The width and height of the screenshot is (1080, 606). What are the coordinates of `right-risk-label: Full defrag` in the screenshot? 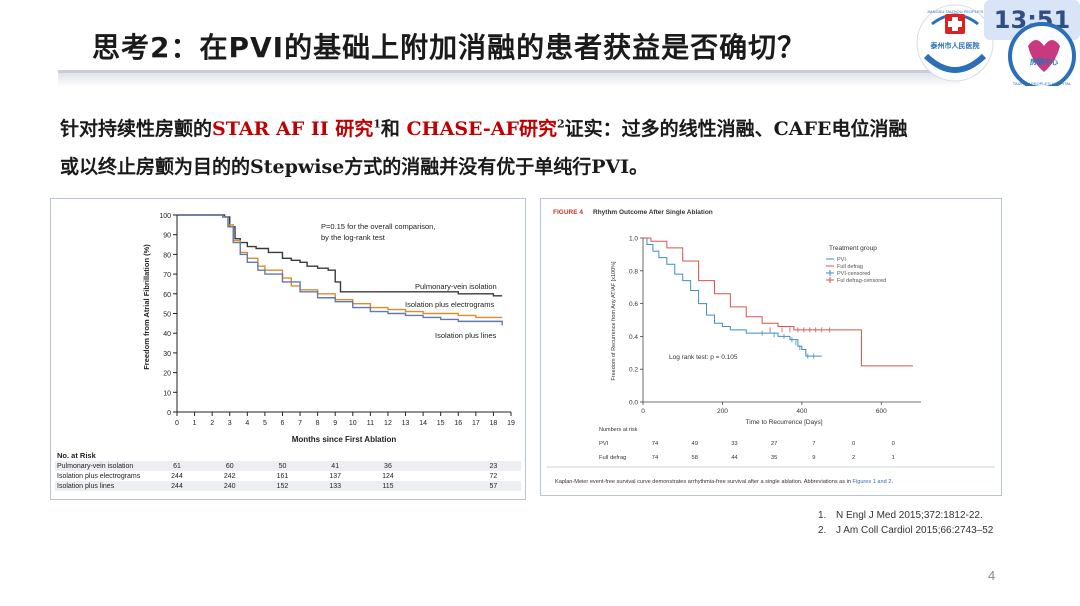 It's located at (612, 458).